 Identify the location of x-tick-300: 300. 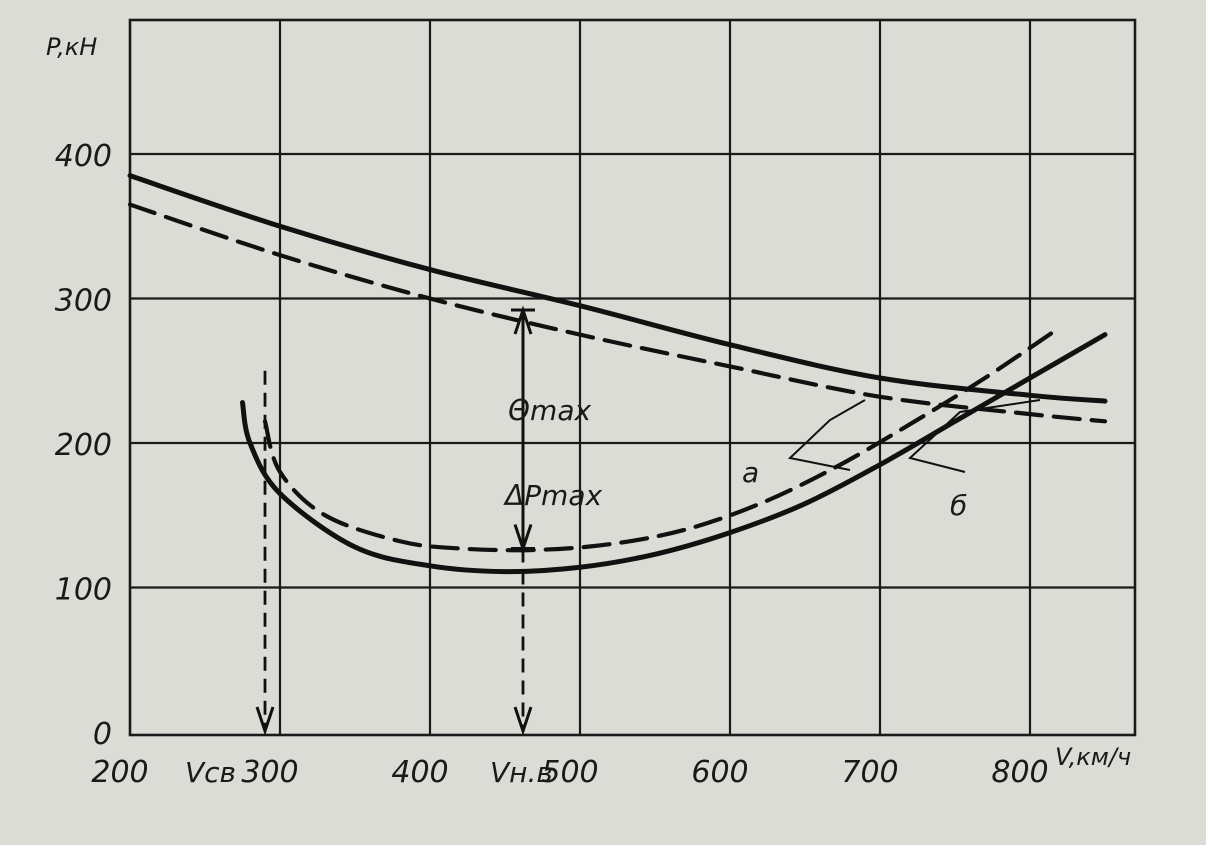
(269, 772).